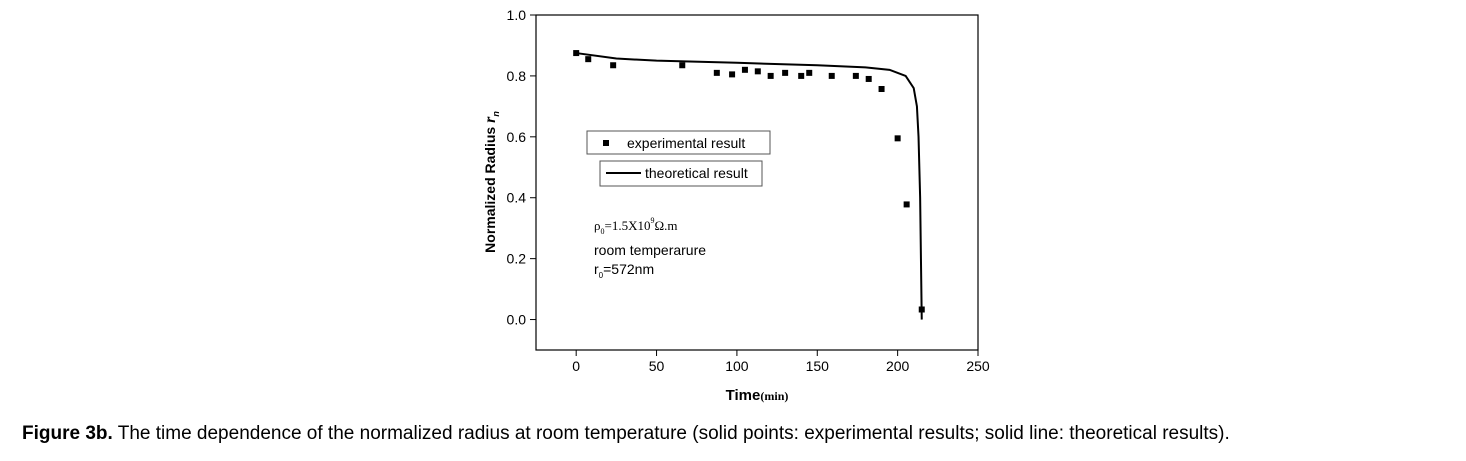  What do you see at coordinates (757, 395) in the screenshot?
I see `x-axis-label: Time(min)` at bounding box center [757, 395].